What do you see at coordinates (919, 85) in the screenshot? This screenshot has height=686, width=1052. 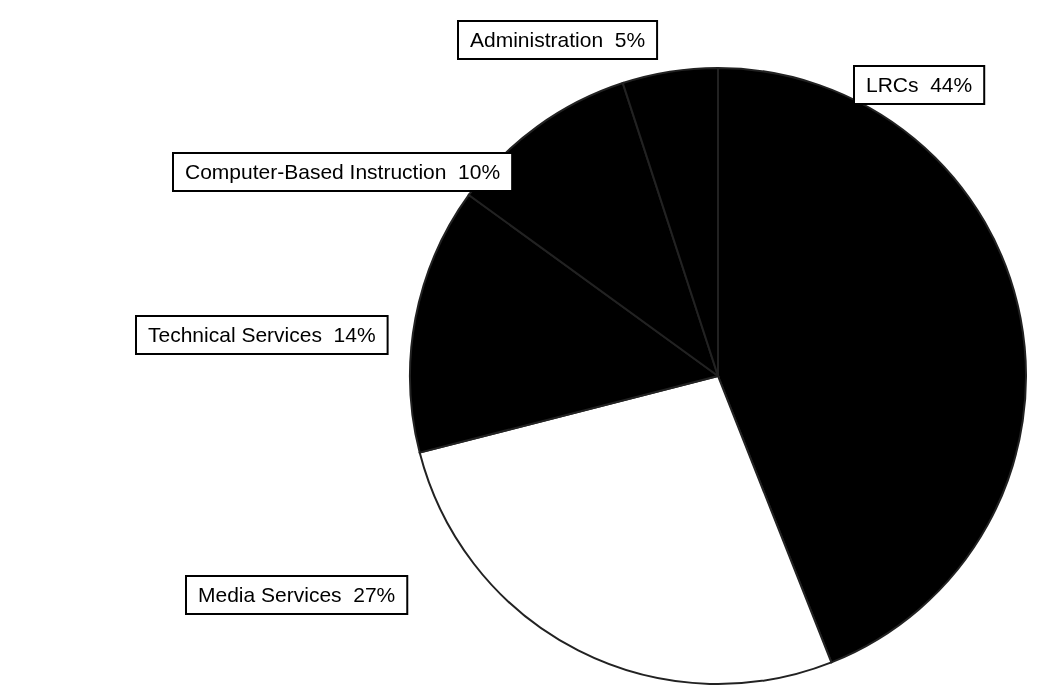 I see `slice-label: LRCs 44%` at bounding box center [919, 85].